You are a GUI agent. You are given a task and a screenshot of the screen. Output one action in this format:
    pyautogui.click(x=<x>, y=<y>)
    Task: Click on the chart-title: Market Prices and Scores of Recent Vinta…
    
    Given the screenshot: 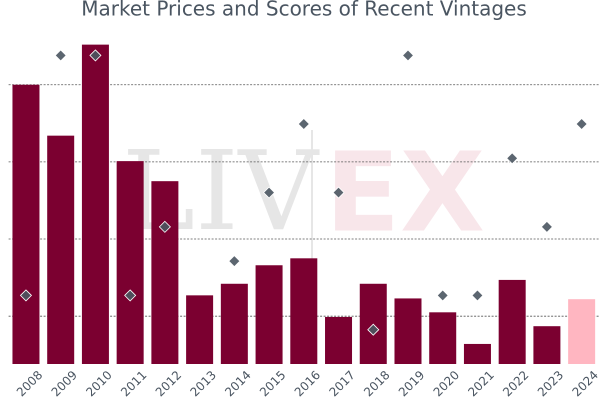 What is the action you would take?
    pyautogui.click(x=304, y=10)
    